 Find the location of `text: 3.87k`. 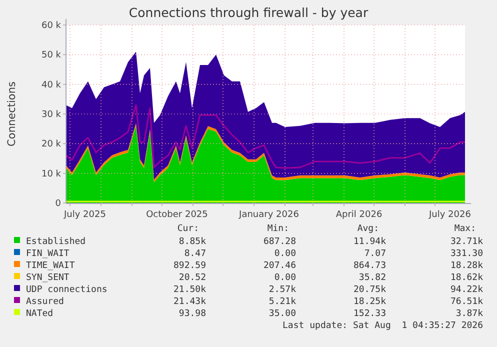

text: 3.87k is located at coordinates (470, 314).